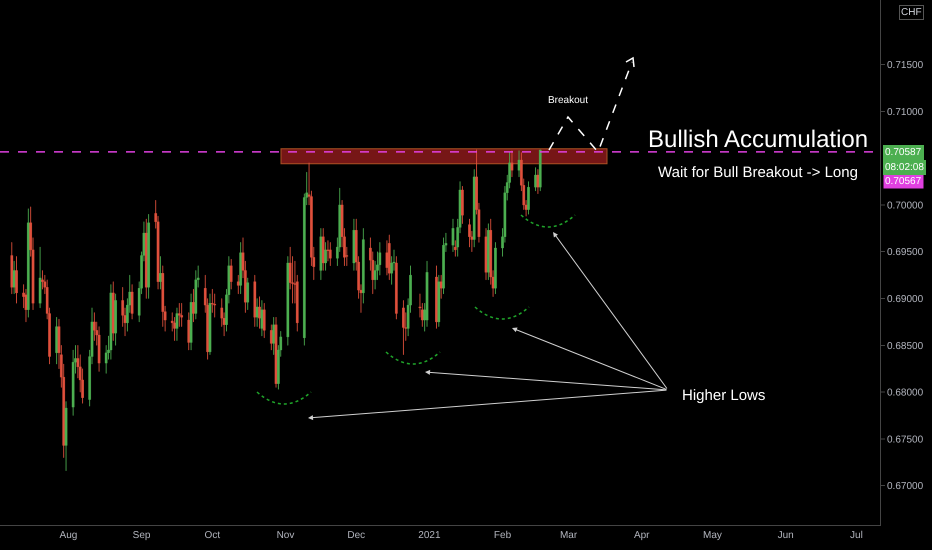 This screenshot has width=932, height=550. I want to click on x-tick-label: Nov, so click(285, 535).